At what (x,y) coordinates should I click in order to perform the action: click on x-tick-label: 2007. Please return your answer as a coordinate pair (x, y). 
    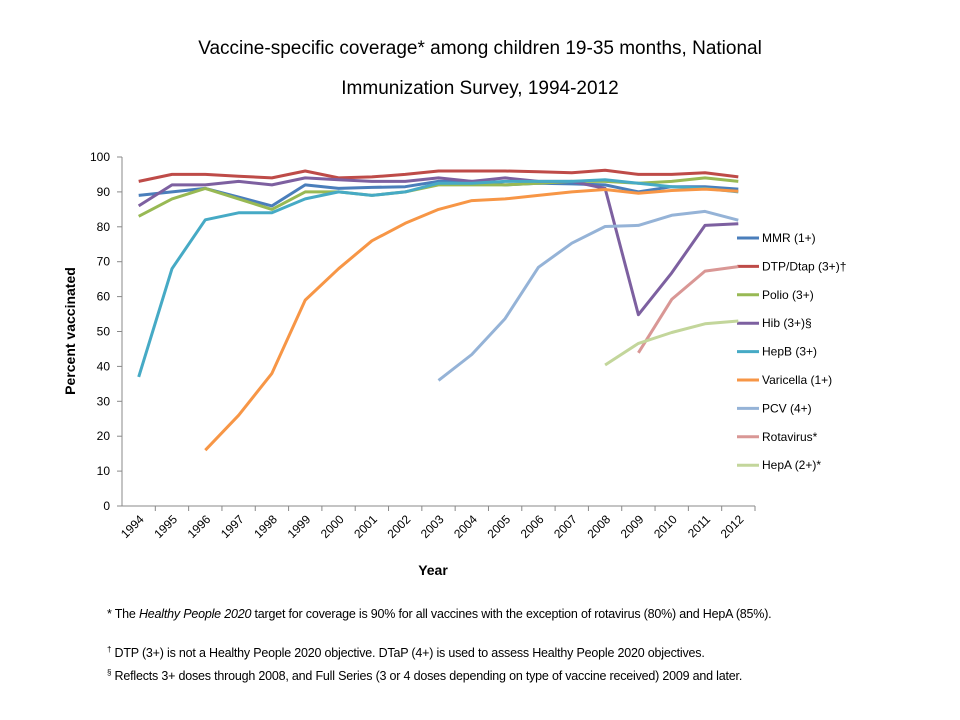
    Looking at the image, I should click on (565, 526).